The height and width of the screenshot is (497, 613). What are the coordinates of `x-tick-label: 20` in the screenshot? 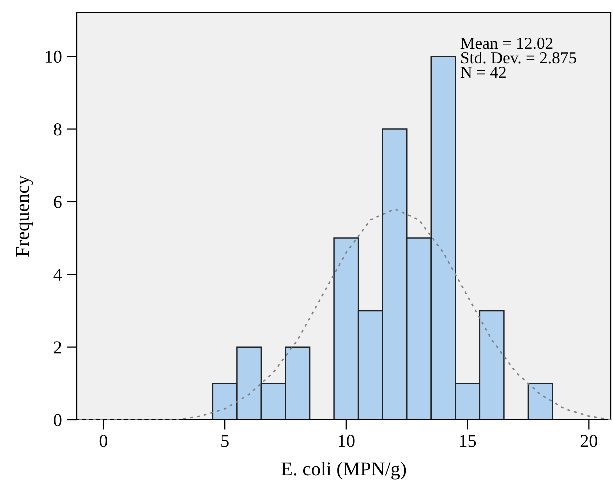 It's located at (589, 441).